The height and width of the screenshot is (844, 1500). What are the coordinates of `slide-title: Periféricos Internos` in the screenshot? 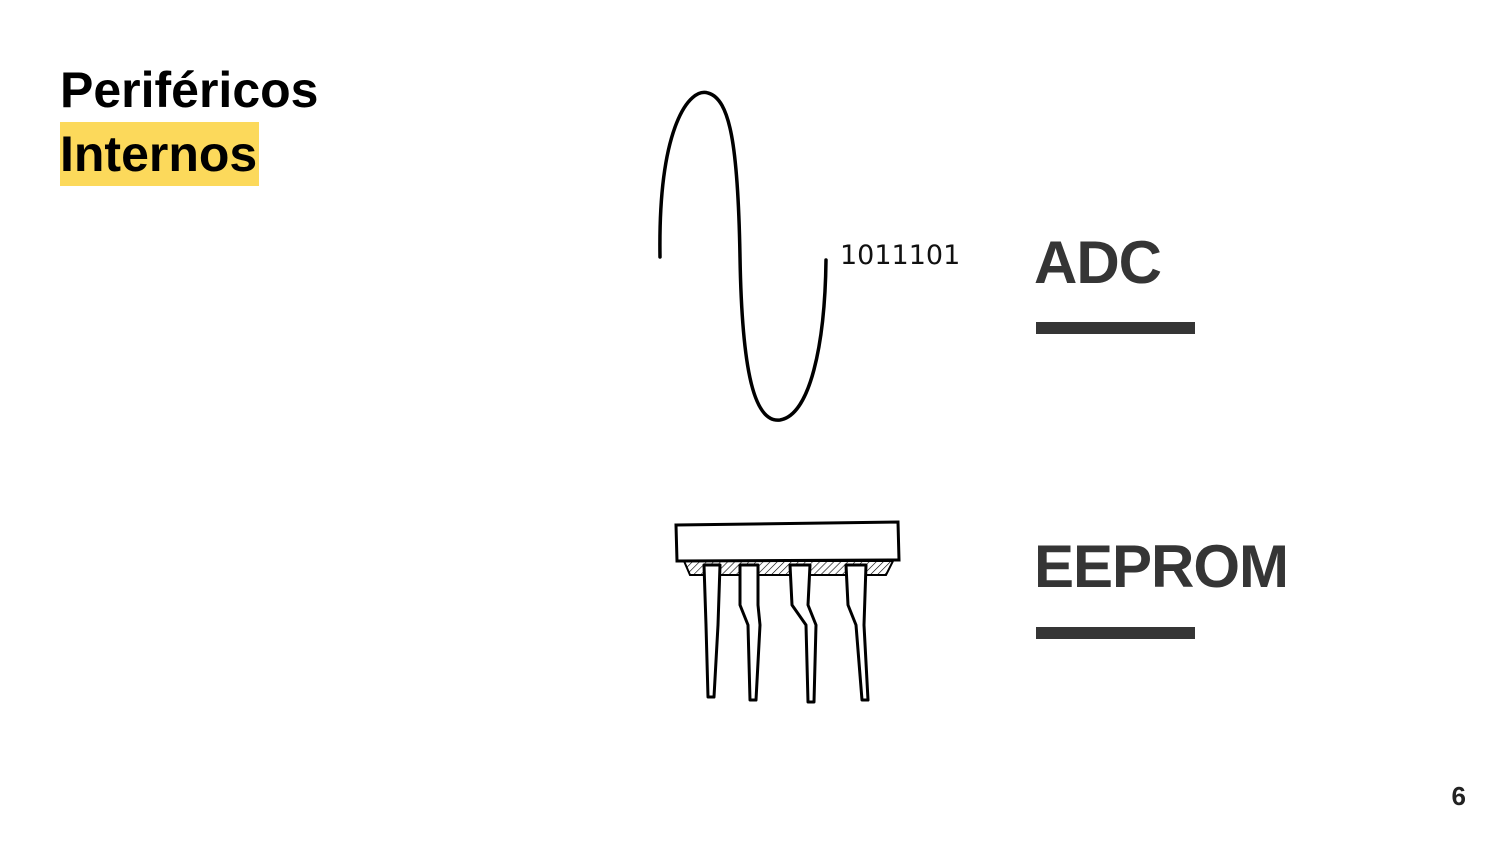 It's located at (189, 122).